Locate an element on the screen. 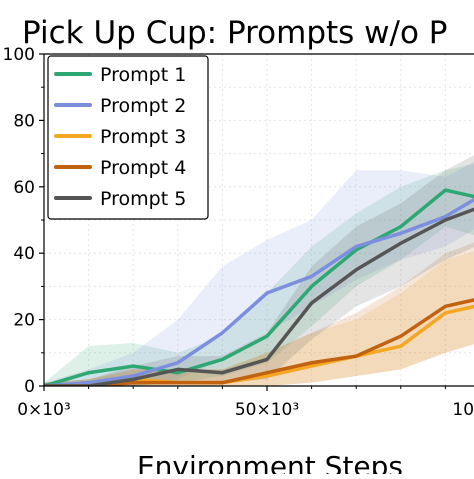 The width and height of the screenshot is (474, 479). y-tick-label: 100 is located at coordinates (19, 55).